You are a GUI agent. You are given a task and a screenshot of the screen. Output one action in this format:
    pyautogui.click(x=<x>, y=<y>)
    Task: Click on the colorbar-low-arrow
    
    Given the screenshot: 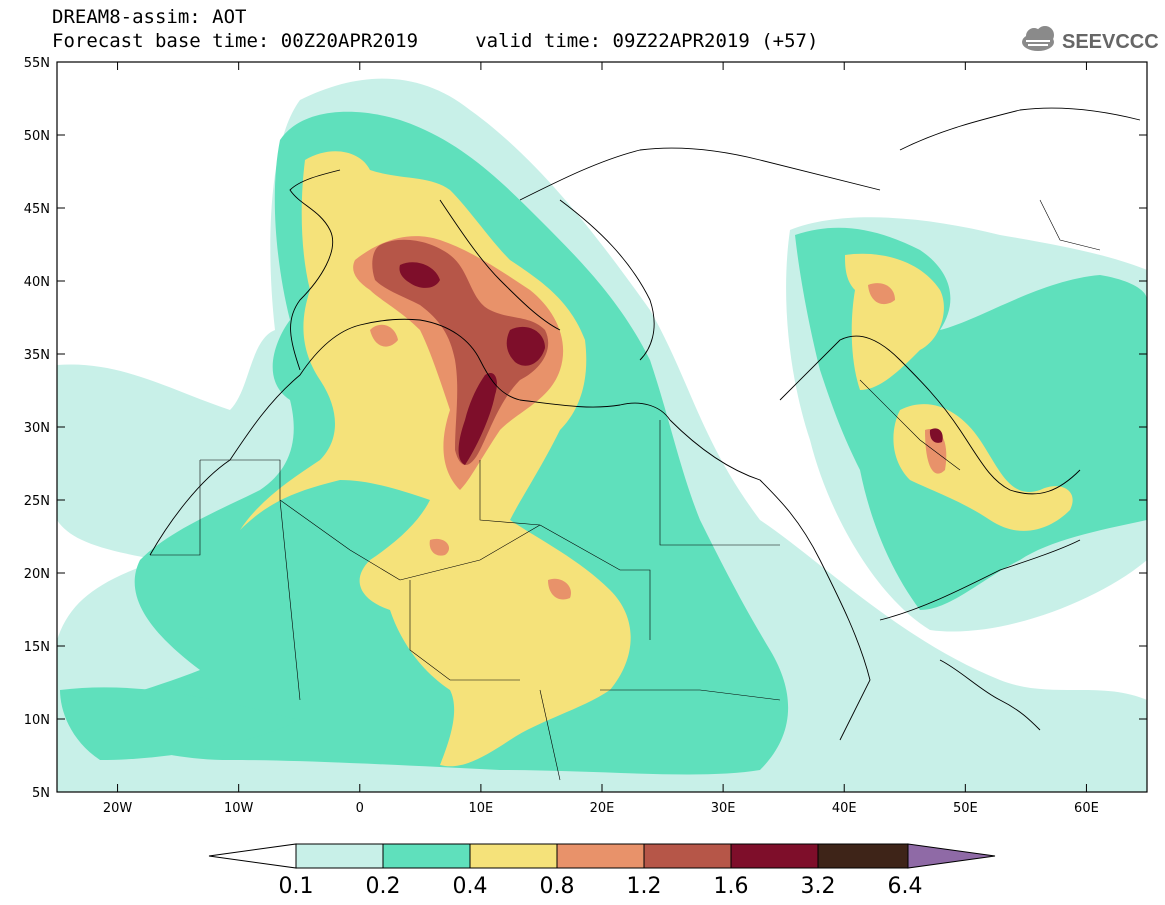 What is the action you would take?
    pyautogui.click(x=252, y=856)
    